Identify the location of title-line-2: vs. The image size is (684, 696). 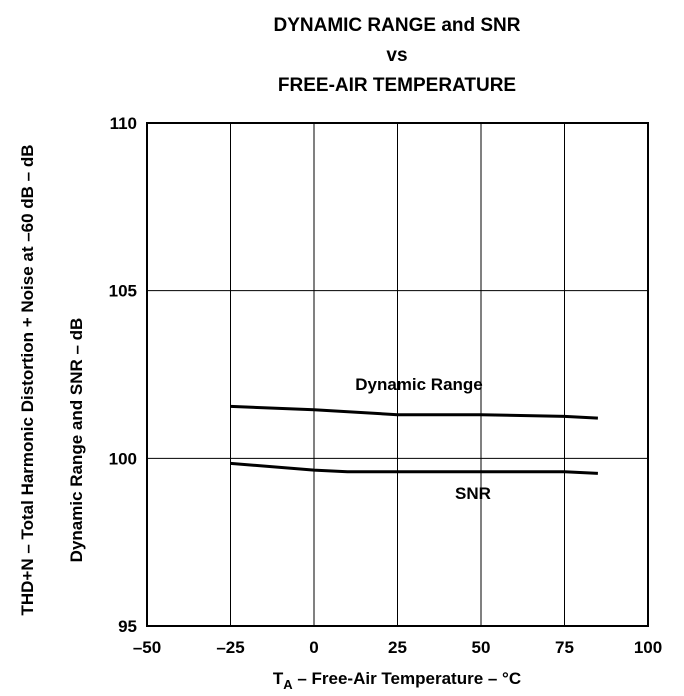
(396, 55).